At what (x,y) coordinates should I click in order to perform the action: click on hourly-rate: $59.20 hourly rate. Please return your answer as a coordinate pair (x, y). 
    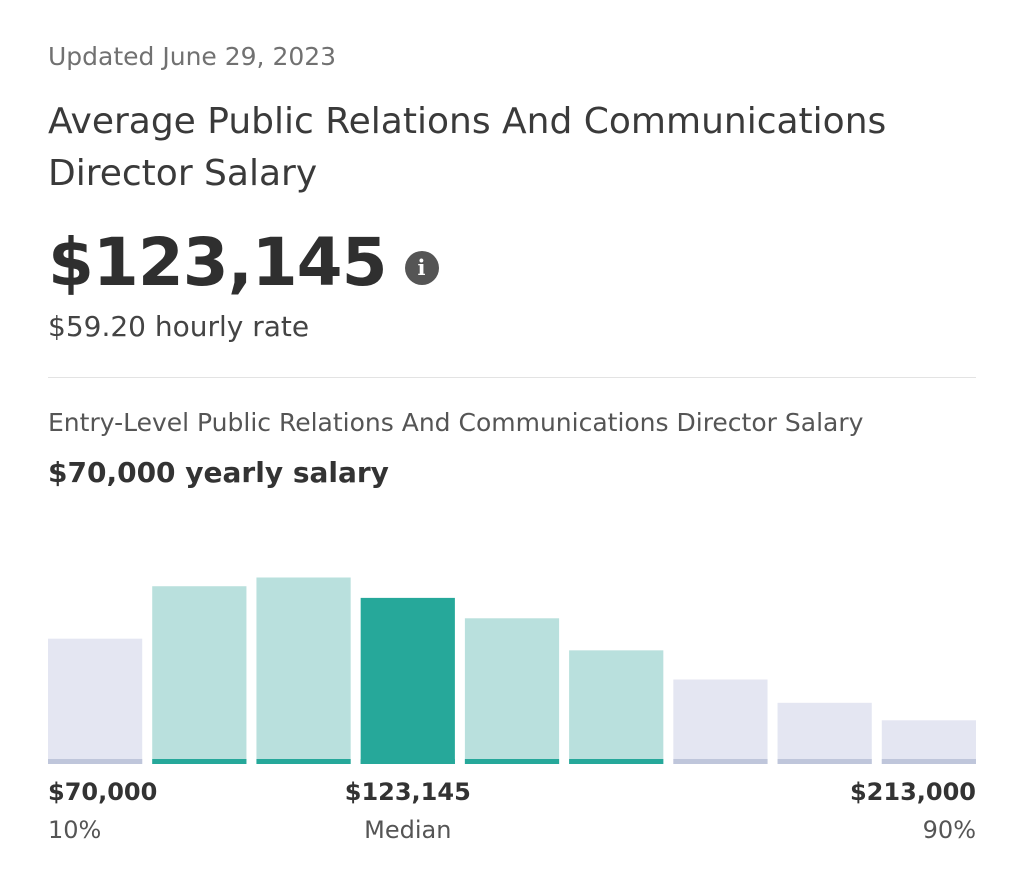
    Looking at the image, I should click on (179, 326).